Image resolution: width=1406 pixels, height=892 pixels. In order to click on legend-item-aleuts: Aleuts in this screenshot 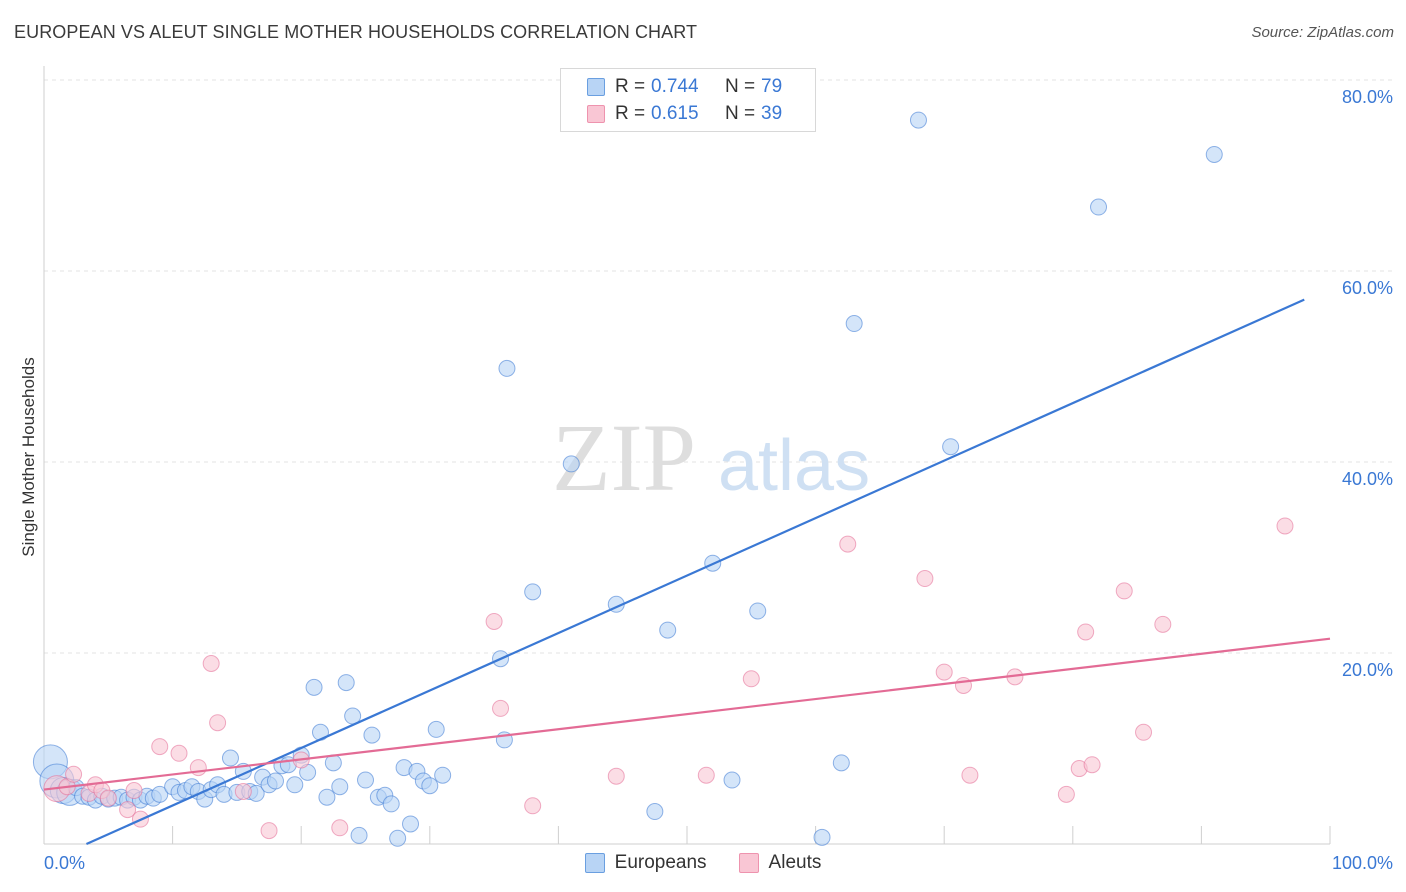, I will do `click(780, 863)`.